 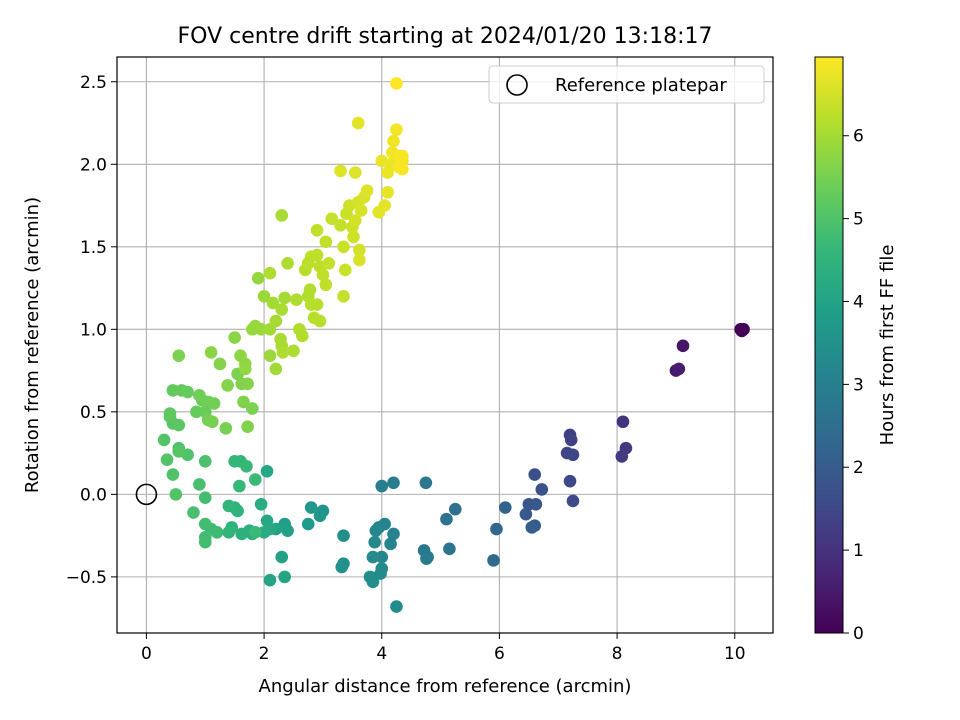 What do you see at coordinates (858, 137) in the screenshot?
I see `colorbar-tick-label: 6` at bounding box center [858, 137].